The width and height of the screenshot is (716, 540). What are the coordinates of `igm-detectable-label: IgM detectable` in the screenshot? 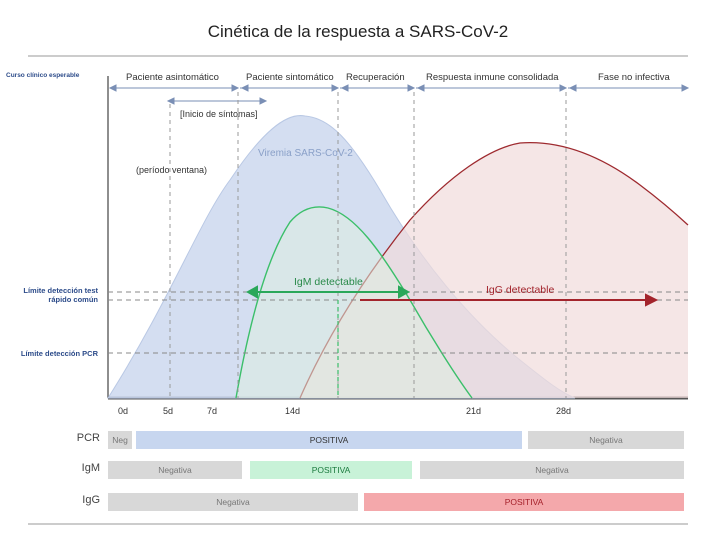 It's located at (328, 282).